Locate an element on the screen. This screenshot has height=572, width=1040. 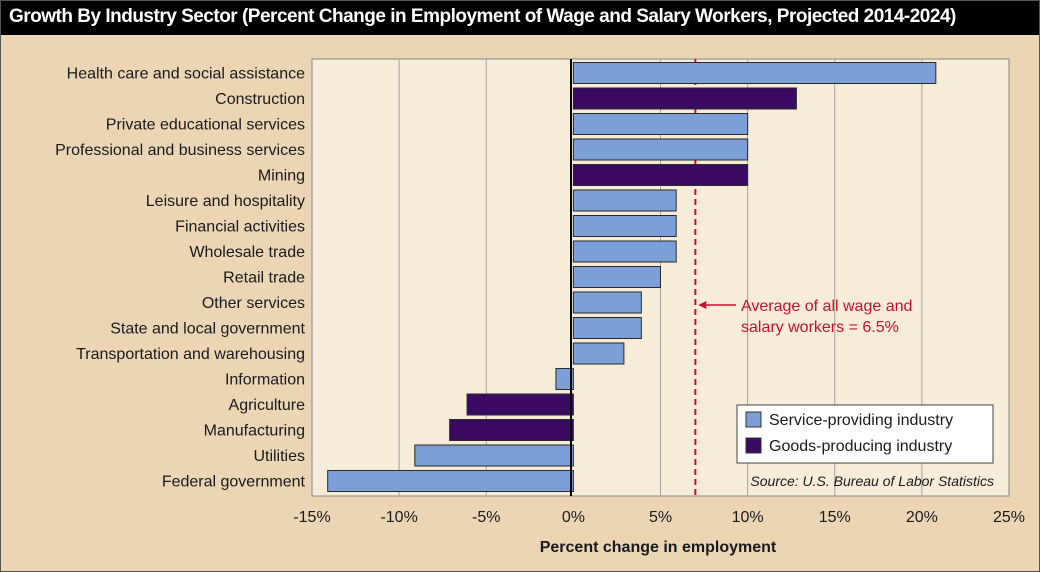
x-tick-label: -10% is located at coordinates (398, 517).